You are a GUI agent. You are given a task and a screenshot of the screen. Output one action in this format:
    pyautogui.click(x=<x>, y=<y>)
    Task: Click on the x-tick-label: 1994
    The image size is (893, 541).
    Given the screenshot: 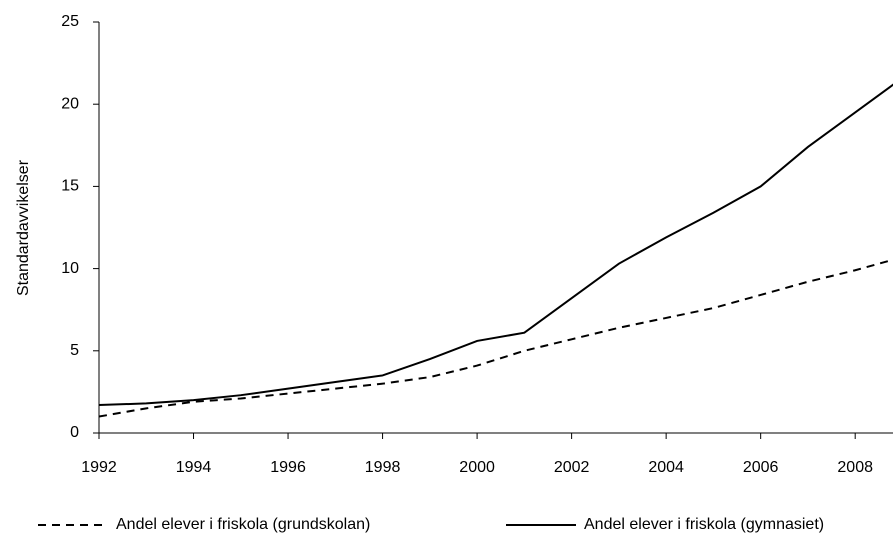 What is the action you would take?
    pyautogui.click(x=194, y=467)
    